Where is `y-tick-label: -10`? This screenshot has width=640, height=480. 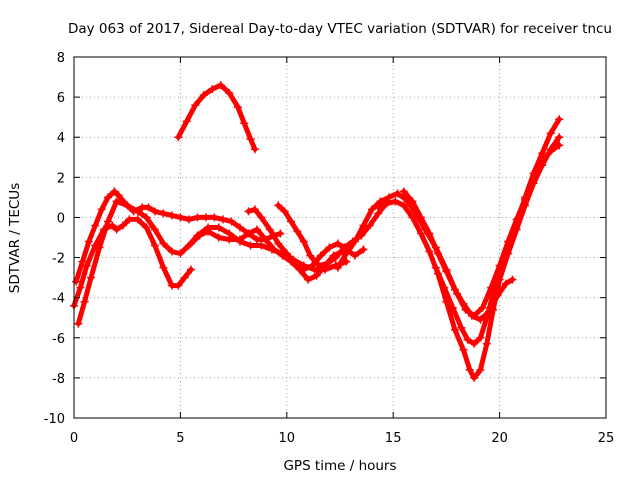
y-tick-label: -10 is located at coordinates (54, 419).